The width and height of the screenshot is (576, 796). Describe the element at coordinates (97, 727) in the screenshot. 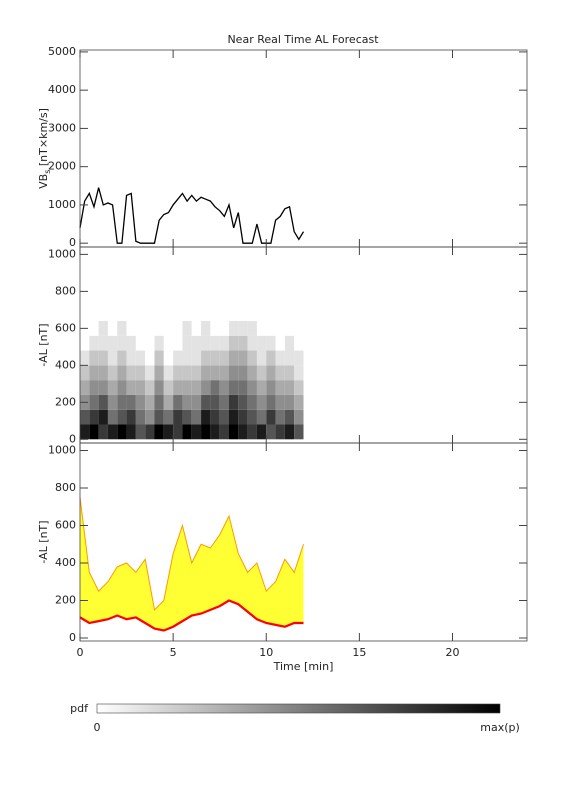

I see `colorbar-min: 0` at that location.